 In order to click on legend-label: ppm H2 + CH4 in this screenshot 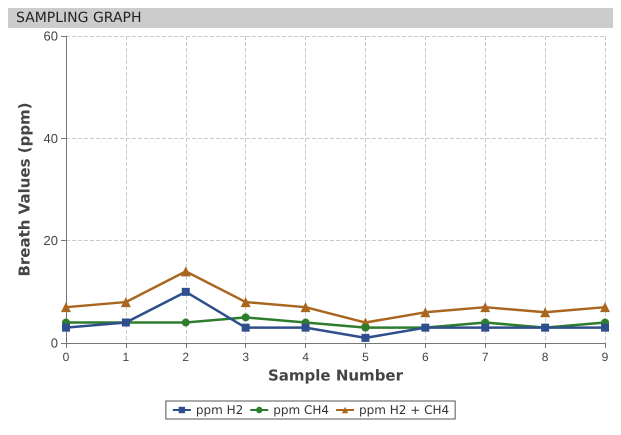, I will do `click(404, 410)`.